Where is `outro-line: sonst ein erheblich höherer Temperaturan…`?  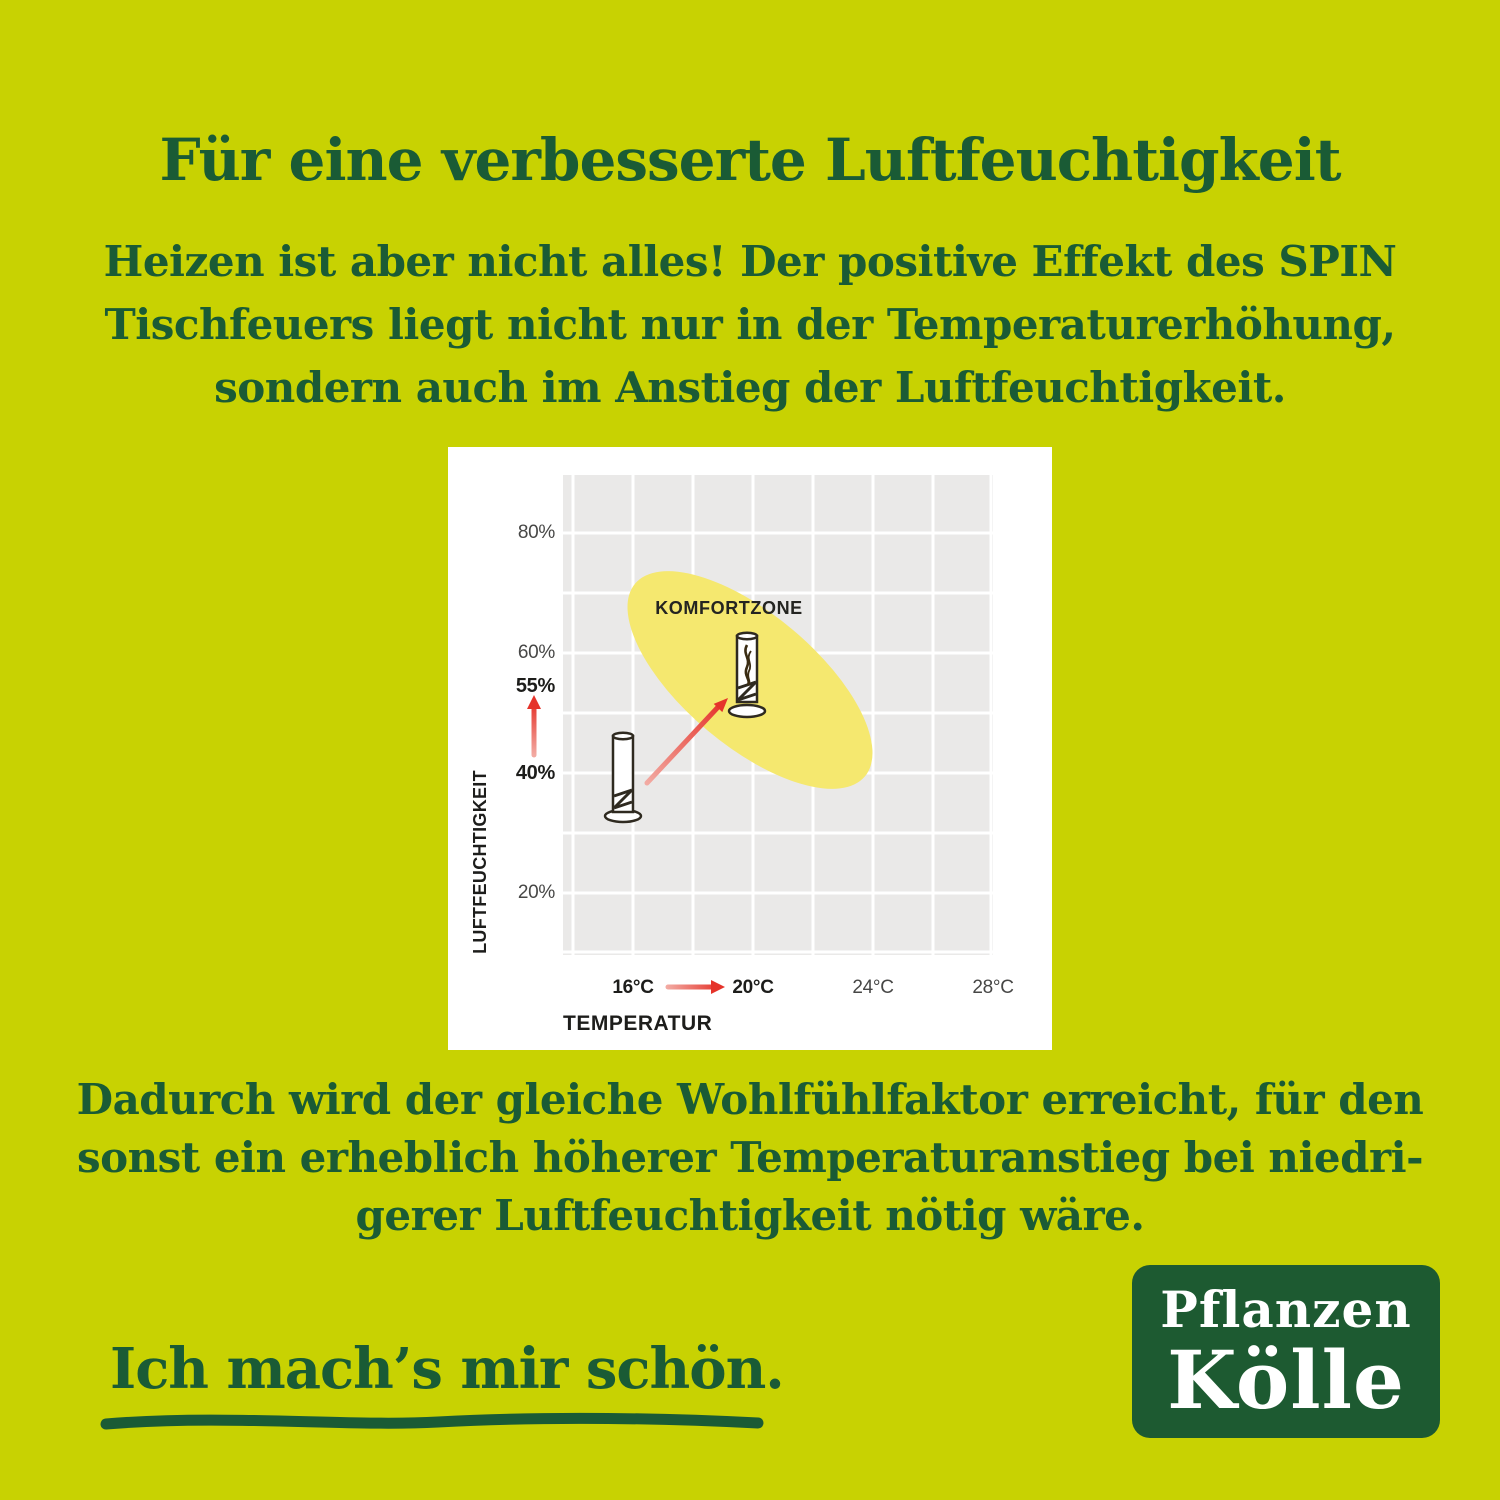 outro-line: sonst ein erheblich höherer Temperaturan… is located at coordinates (750, 1157).